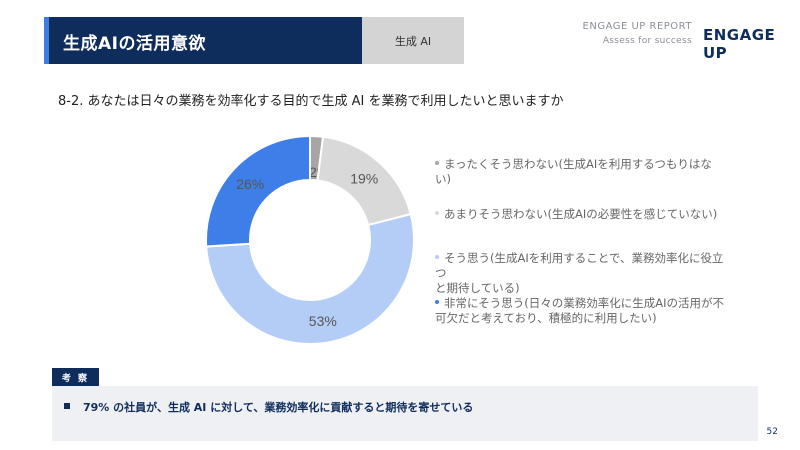 The height and width of the screenshot is (450, 800). Describe the element at coordinates (647, 41) in the screenshot. I see `report-label-sub: Assess for success` at that location.